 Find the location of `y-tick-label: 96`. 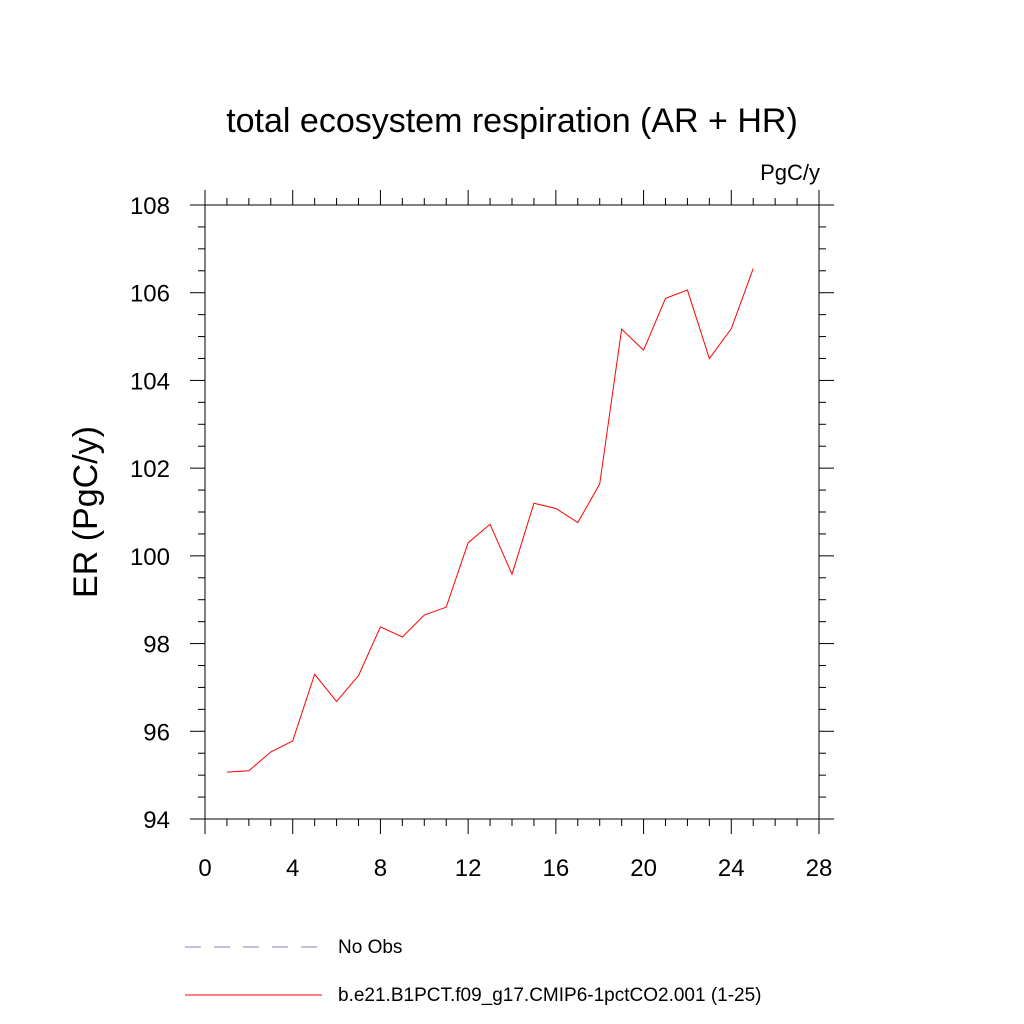

y-tick-label: 96 is located at coordinates (156, 732).